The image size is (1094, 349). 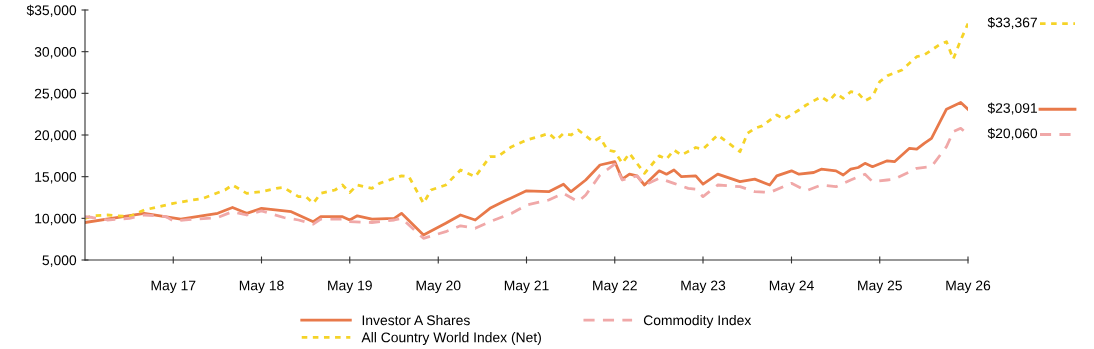 What do you see at coordinates (703, 287) in the screenshot?
I see `x-tick-label: May 23` at bounding box center [703, 287].